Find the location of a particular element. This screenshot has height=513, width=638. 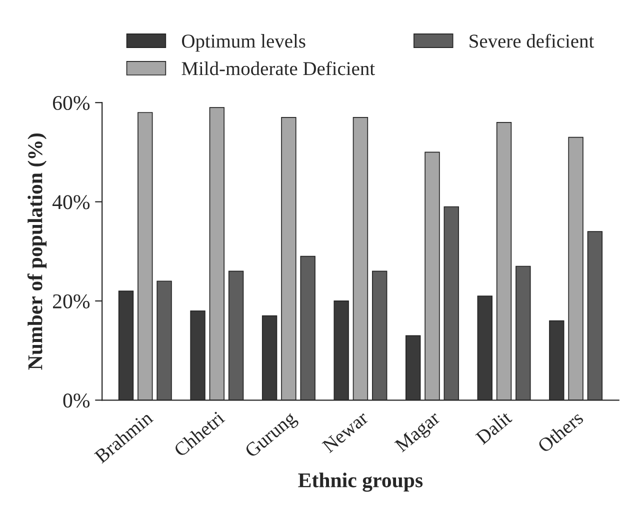

y-tick-label: 0% is located at coordinates (76, 401).